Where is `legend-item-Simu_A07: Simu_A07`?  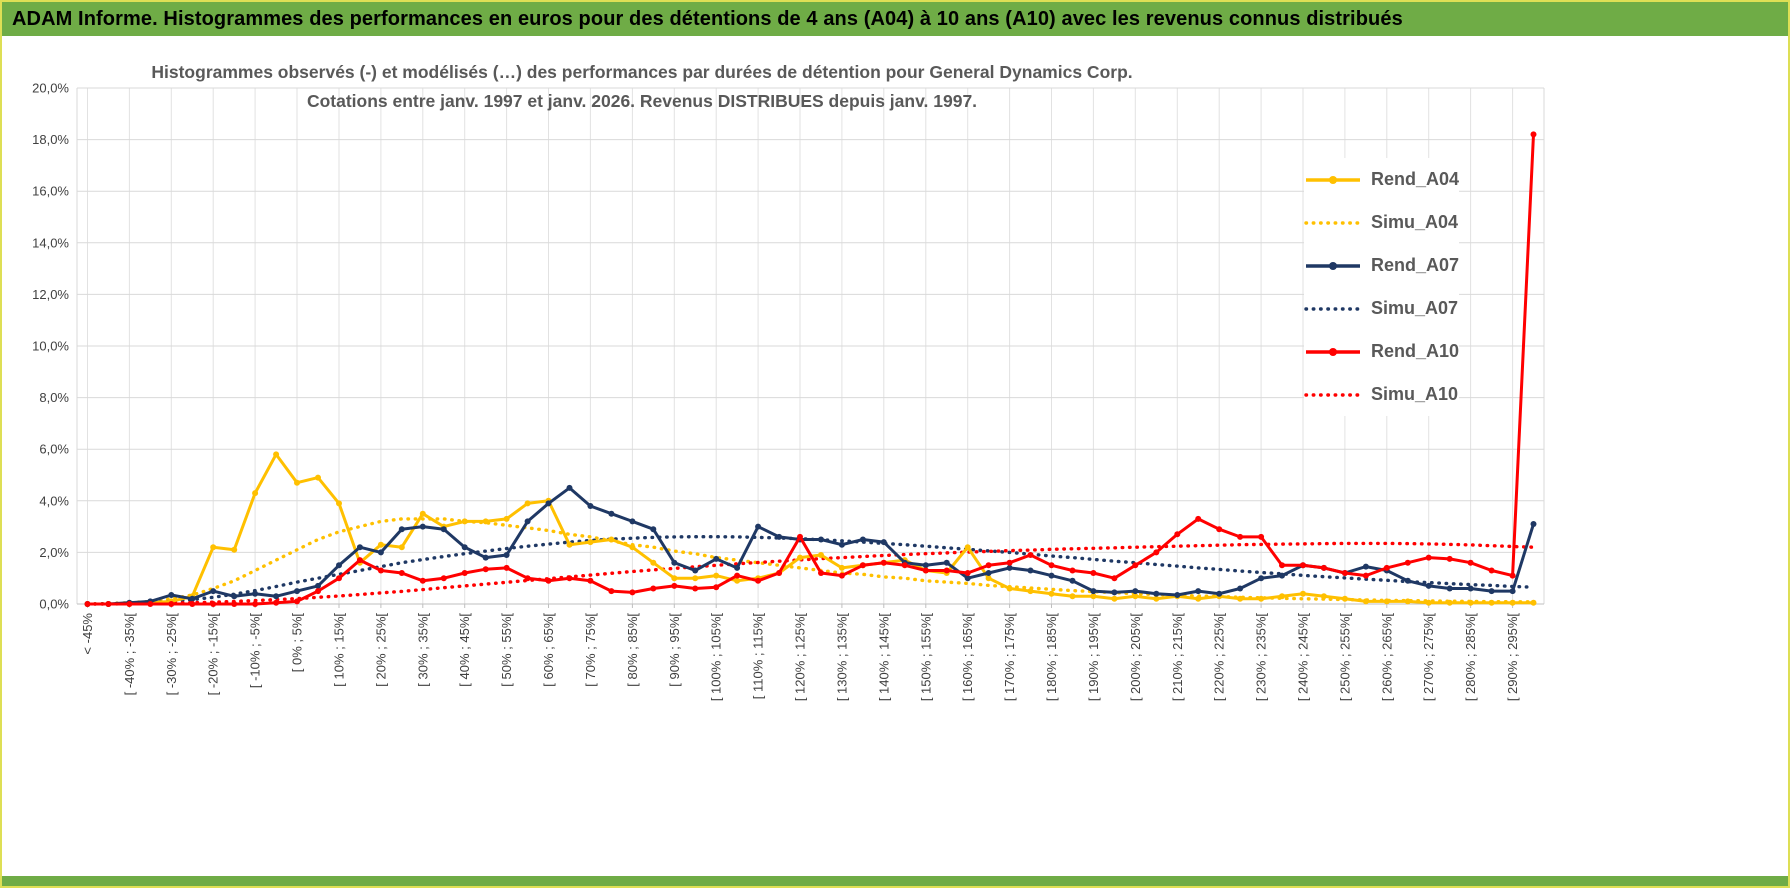
legend-item-Simu_A07: Simu_A07 is located at coordinates (1381, 308).